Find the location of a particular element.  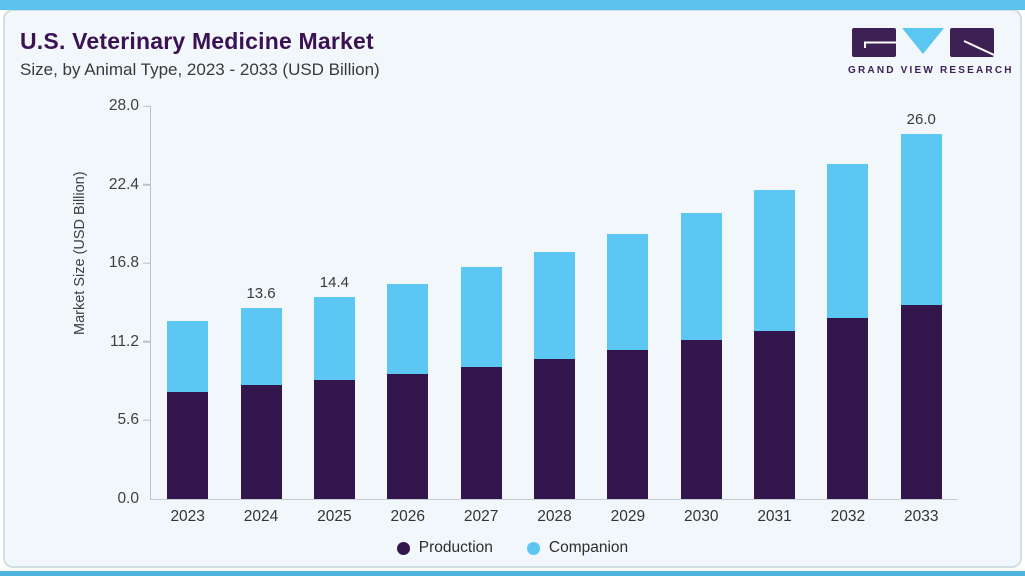

x-axis-tick-label-2024: 2024 is located at coordinates (261, 516).